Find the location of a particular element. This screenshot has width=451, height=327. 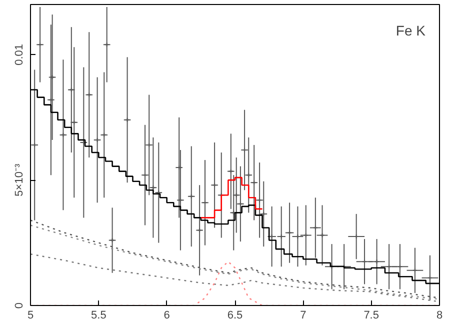

annotation: Fe K is located at coordinates (411, 30).